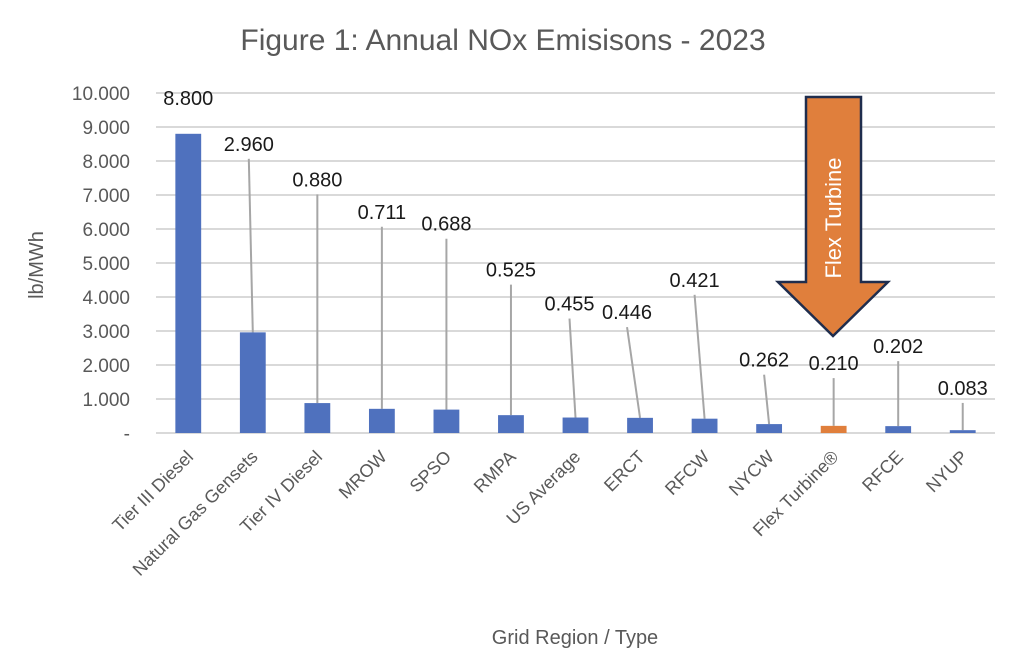  I want to click on flex-turbine-arrow-callout: Flex Turbine, so click(833, 216).